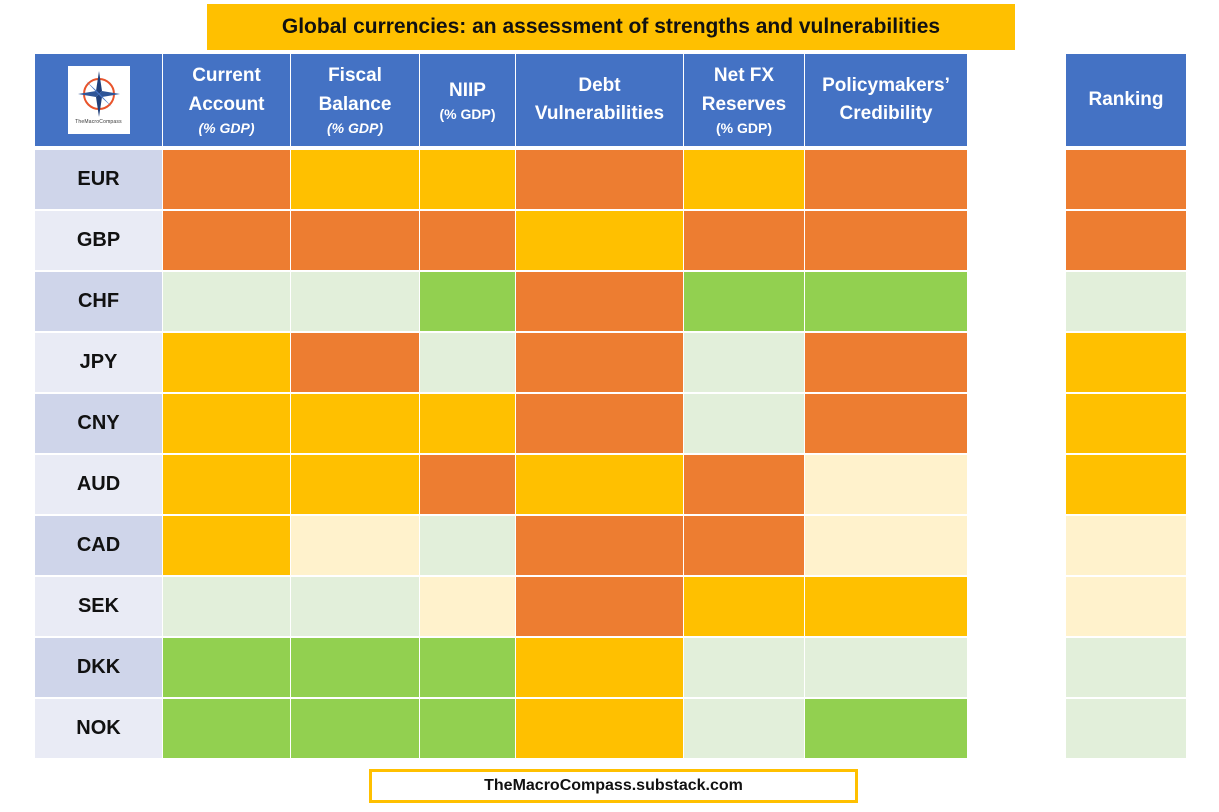  I want to click on heat-cell-chf-debt, so click(599, 301).